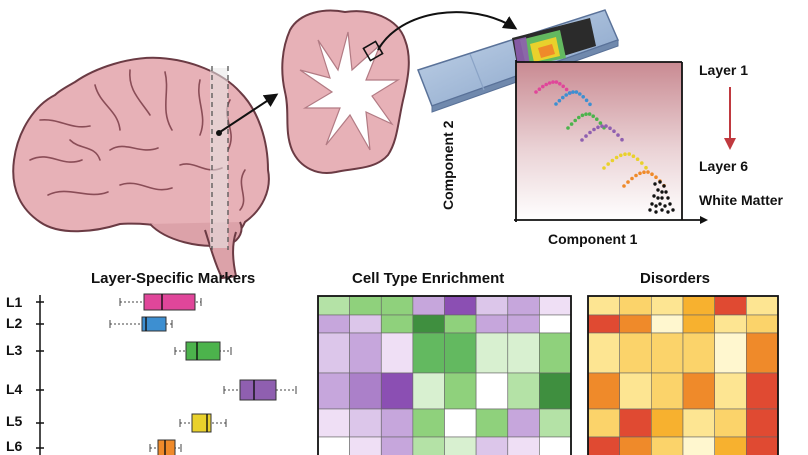 Image resolution: width=808 pixels, height=455 pixels. Describe the element at coordinates (14, 350) in the screenshot. I see `row-label-l3: L3` at that location.